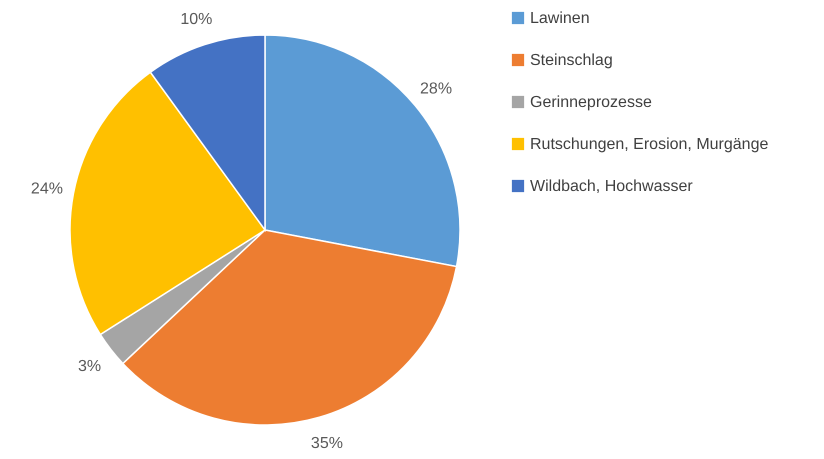 This screenshot has height=459, width=824. What do you see at coordinates (571, 60) in the screenshot?
I see `legend-label: Steinschlag` at bounding box center [571, 60].